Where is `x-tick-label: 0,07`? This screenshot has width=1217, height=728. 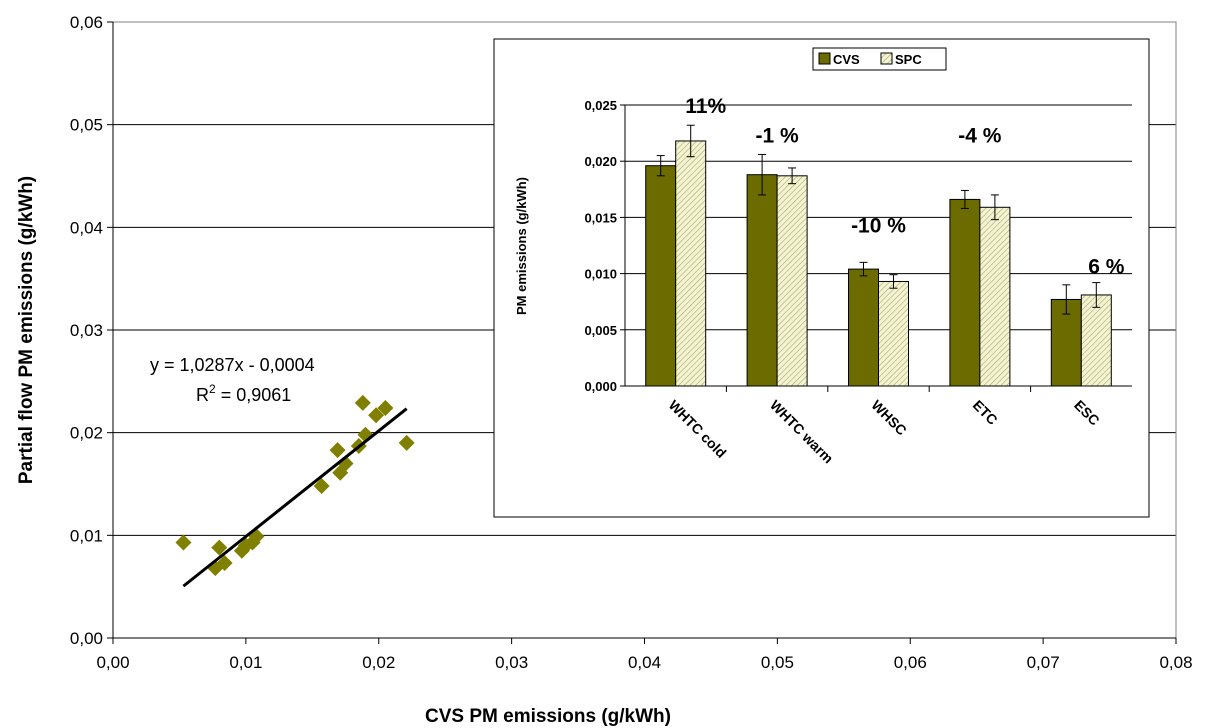 x-tick-label: 0,07 is located at coordinates (1043, 662).